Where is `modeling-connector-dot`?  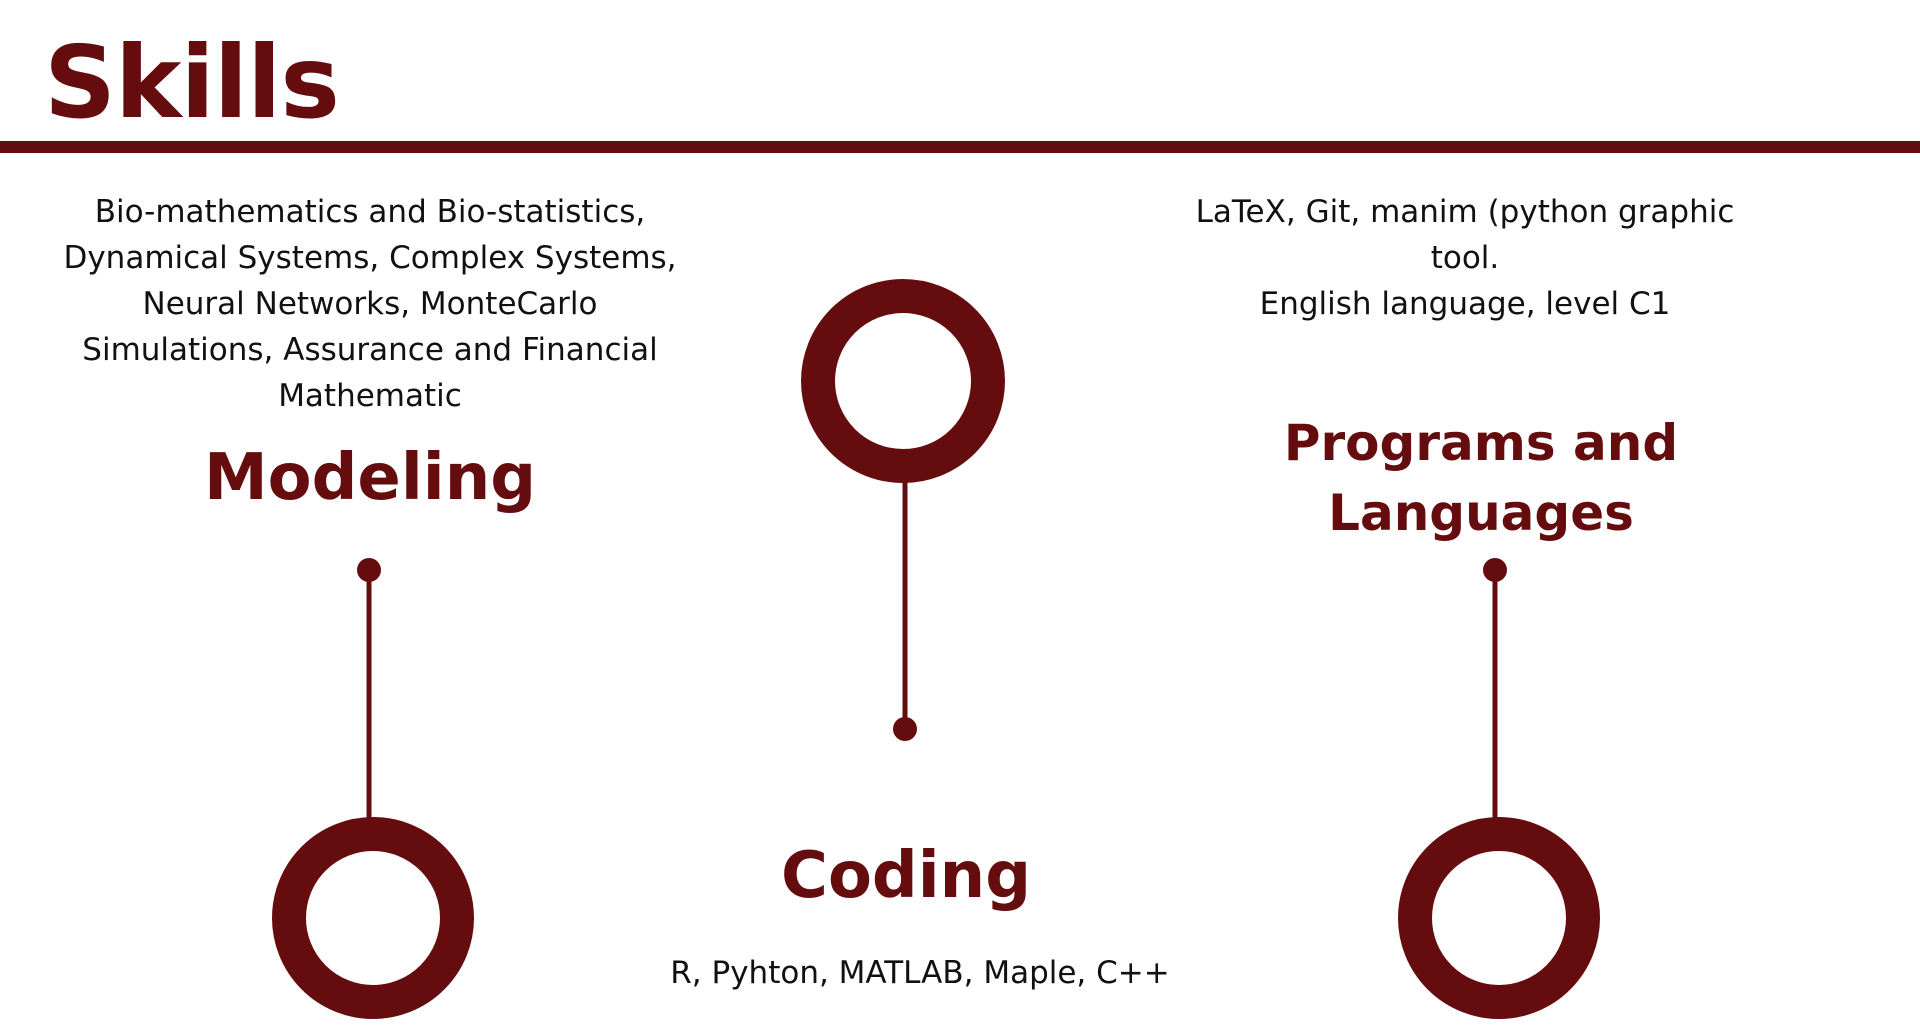
modeling-connector-dot is located at coordinates (369, 570).